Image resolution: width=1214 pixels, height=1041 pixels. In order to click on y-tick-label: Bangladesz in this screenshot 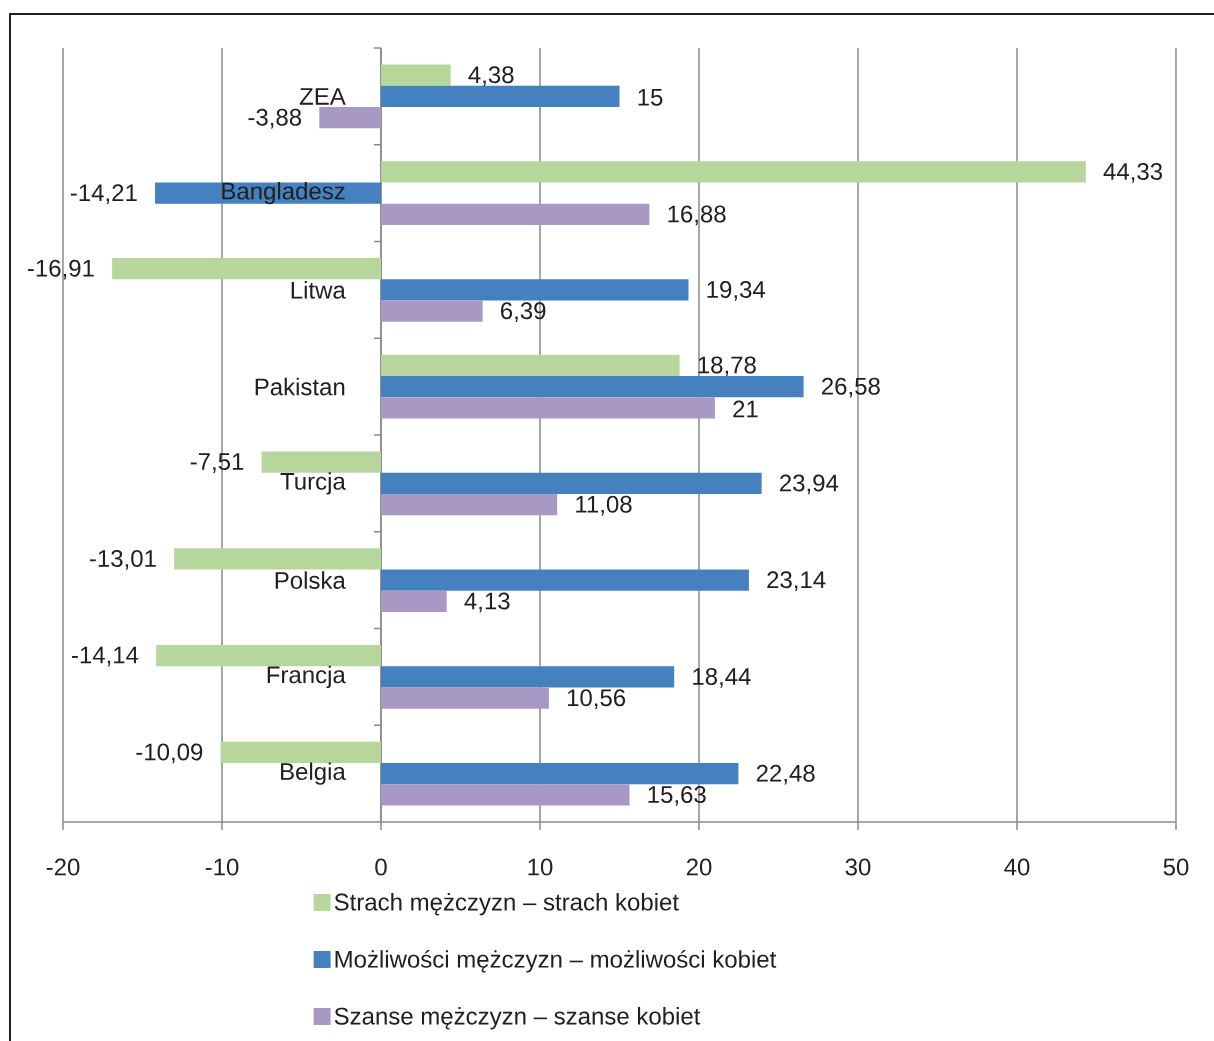, I will do `click(283, 193)`.